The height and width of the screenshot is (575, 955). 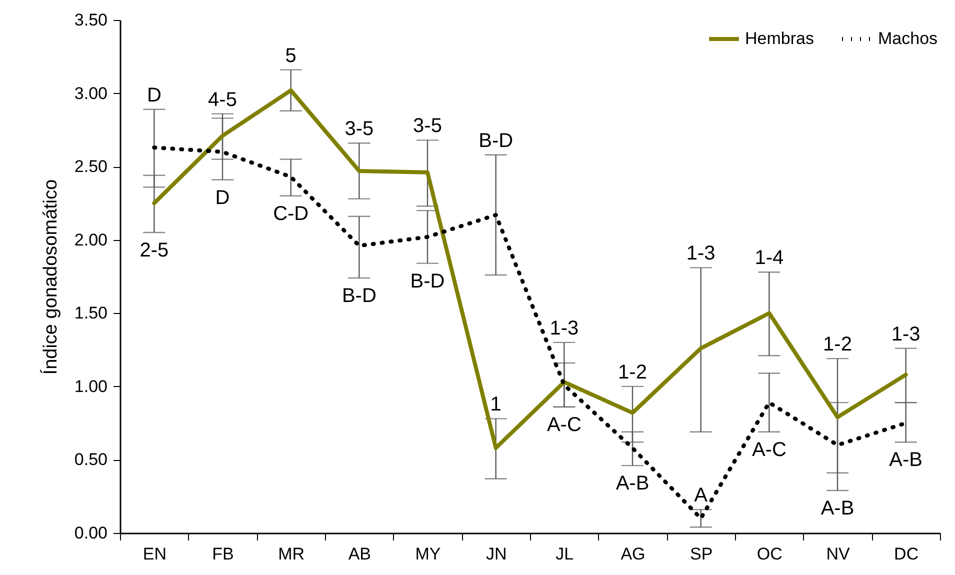 I want to click on y-tick-label: 2.00, so click(x=91, y=240).